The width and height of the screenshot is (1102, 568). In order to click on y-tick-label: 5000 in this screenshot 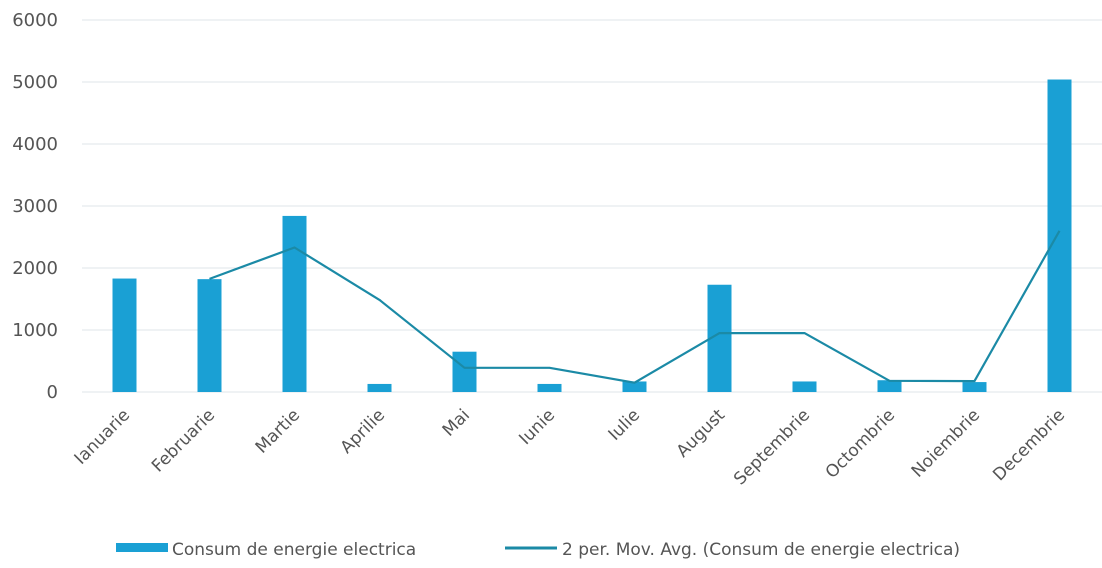, I will do `click(35, 82)`.